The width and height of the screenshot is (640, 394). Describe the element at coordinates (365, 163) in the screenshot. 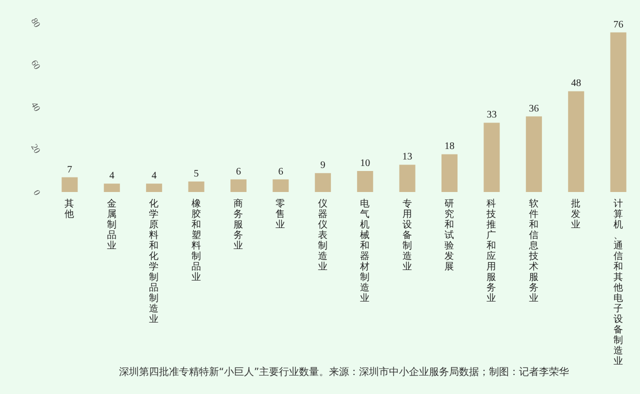

I see `data-label: 10` at that location.